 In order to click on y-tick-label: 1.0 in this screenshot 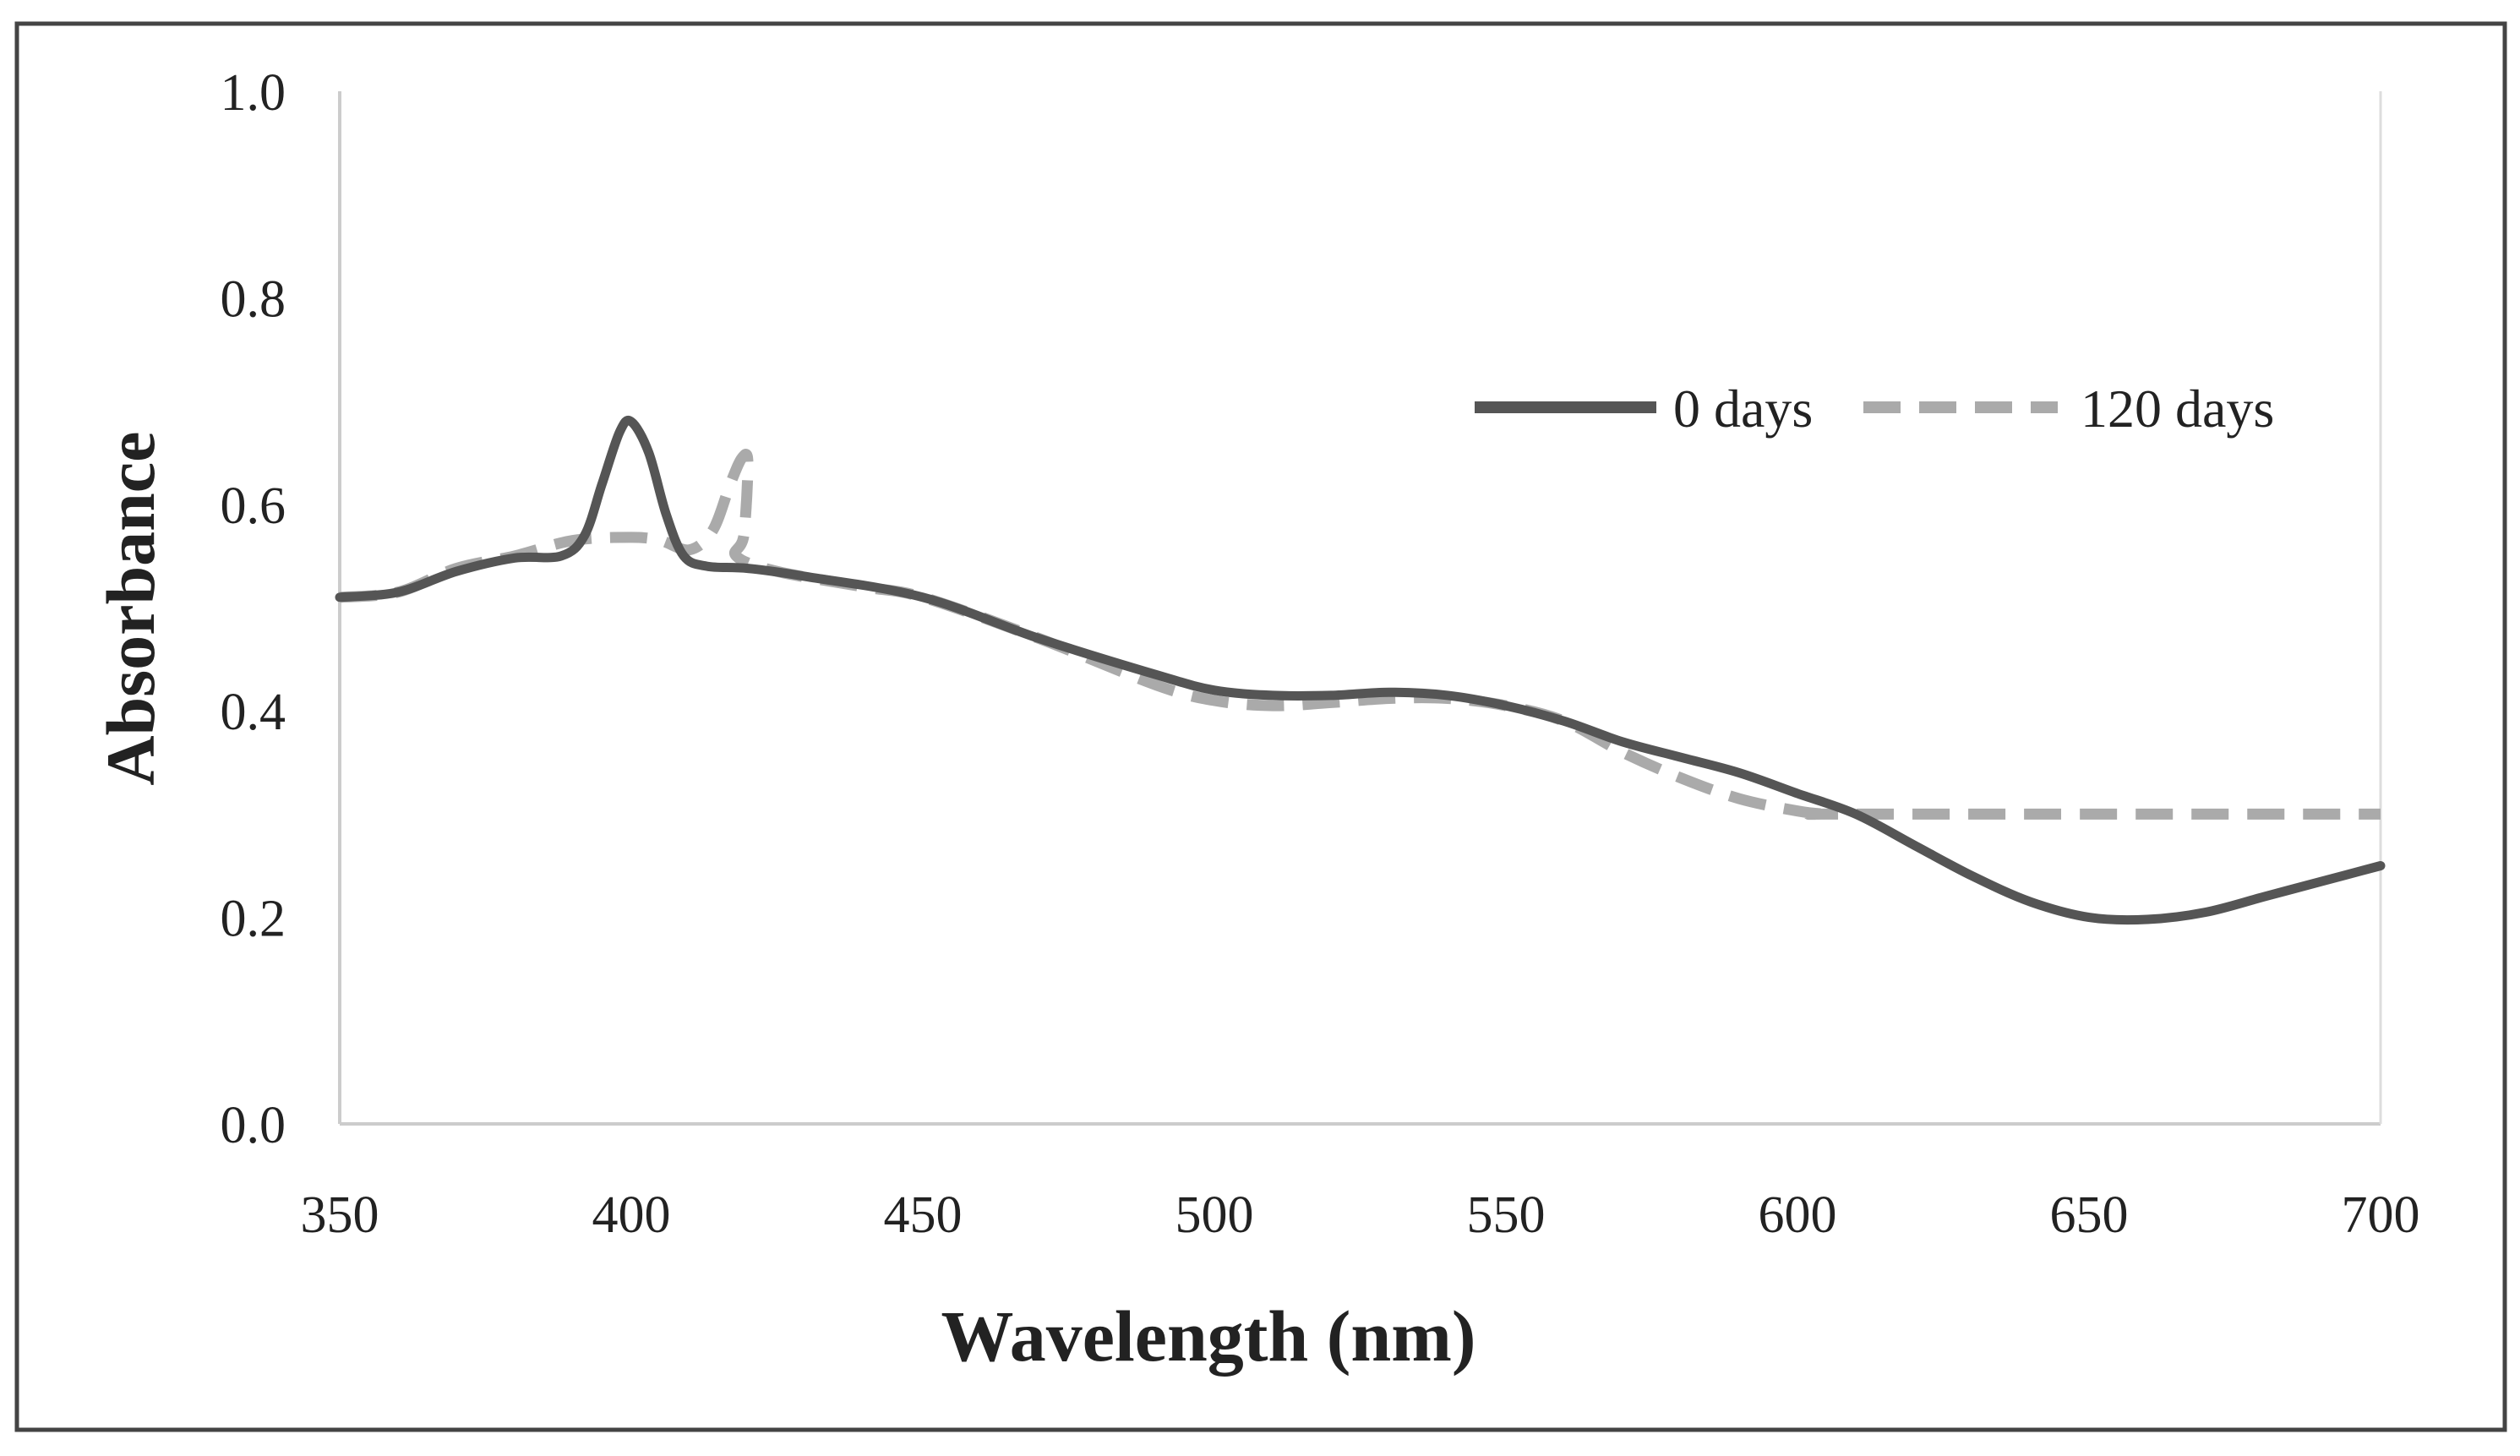, I will do `click(254, 93)`.